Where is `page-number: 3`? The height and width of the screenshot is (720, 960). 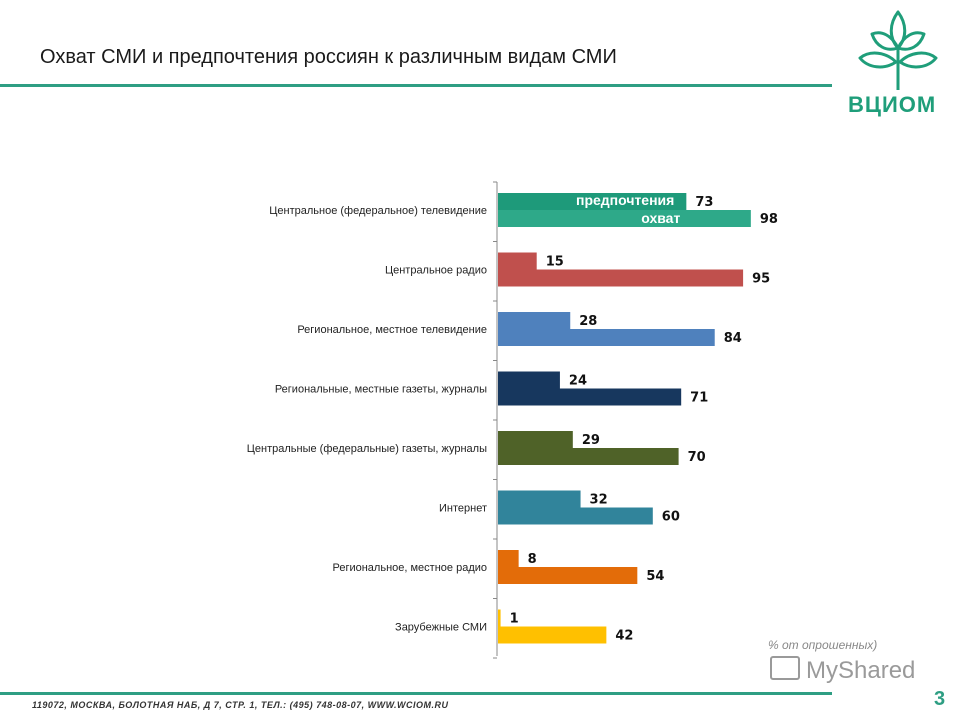
page-number: 3 is located at coordinates (940, 699).